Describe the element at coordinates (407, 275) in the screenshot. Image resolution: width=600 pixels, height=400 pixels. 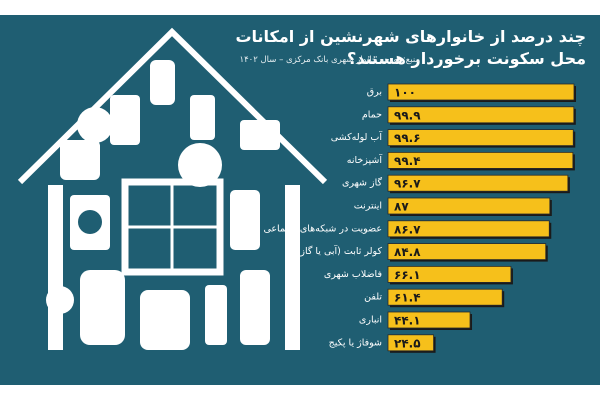
I see `value-label: ۶۶.۱` at that location.